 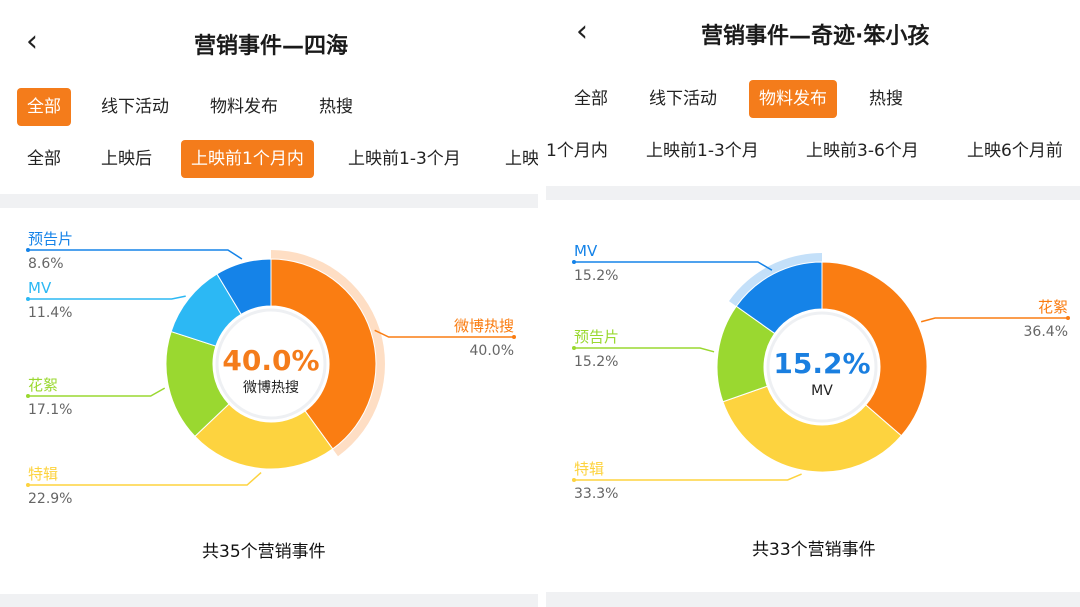 What do you see at coordinates (484, 326) in the screenshot?
I see `slice-label: 微博热搜` at bounding box center [484, 326].